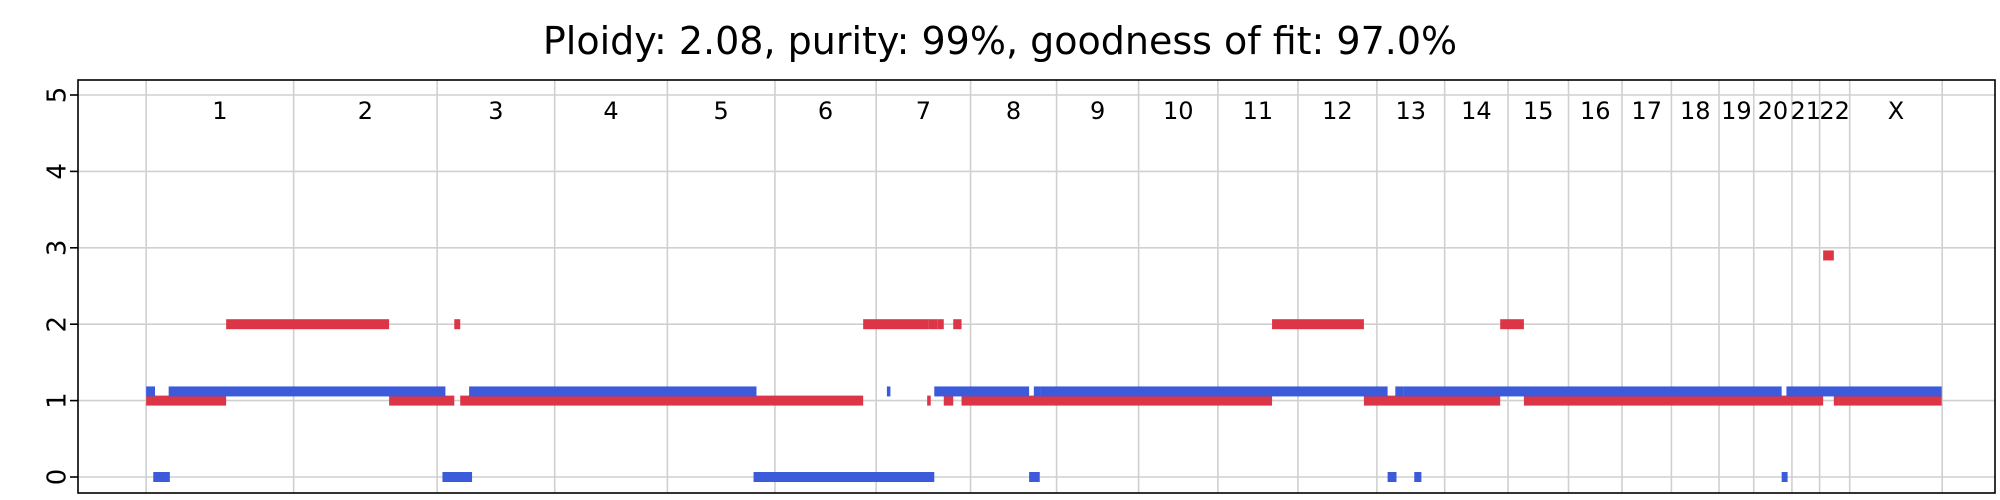 The width and height of the screenshot is (2000, 500). I want to click on chromosome-label: 10, so click(1178, 111).